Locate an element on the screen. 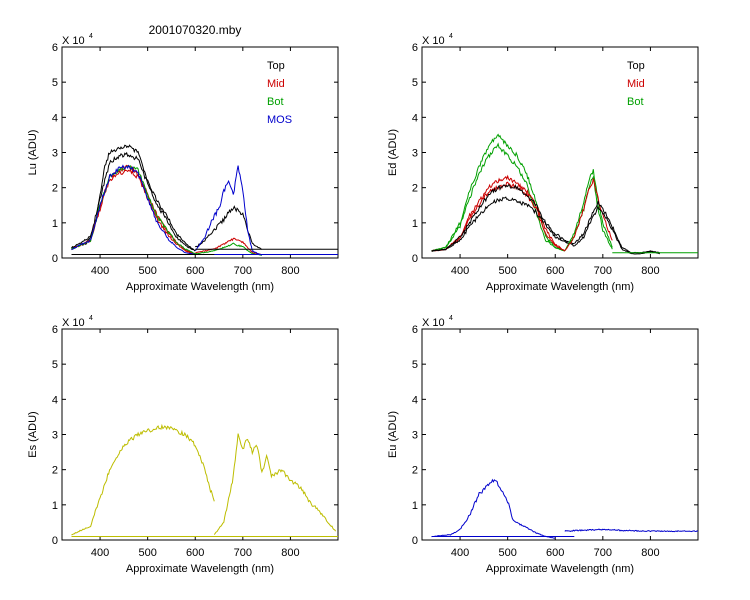 The width and height of the screenshot is (750, 600). y-axis-label: Lu (ADU) is located at coordinates (33, 153).